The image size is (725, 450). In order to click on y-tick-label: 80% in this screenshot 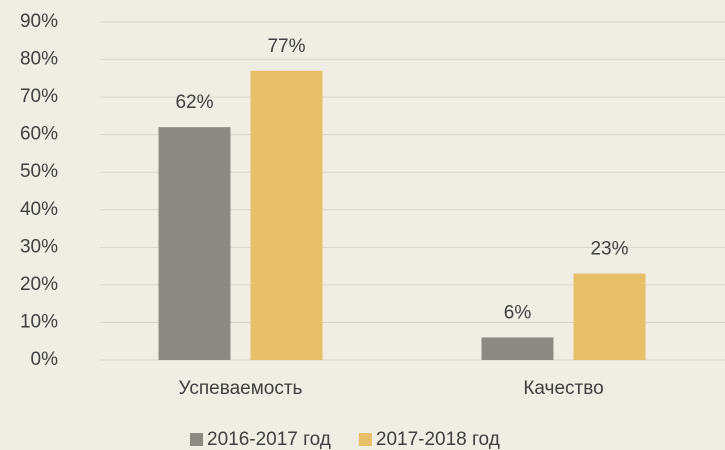, I will do `click(39, 59)`.